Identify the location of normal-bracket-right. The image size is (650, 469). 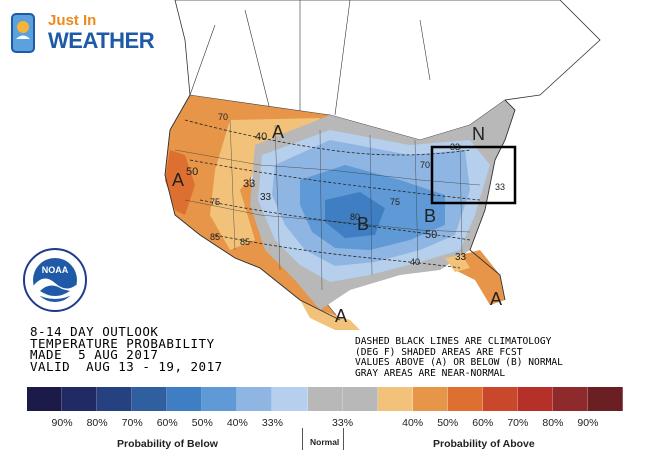
(343, 439).